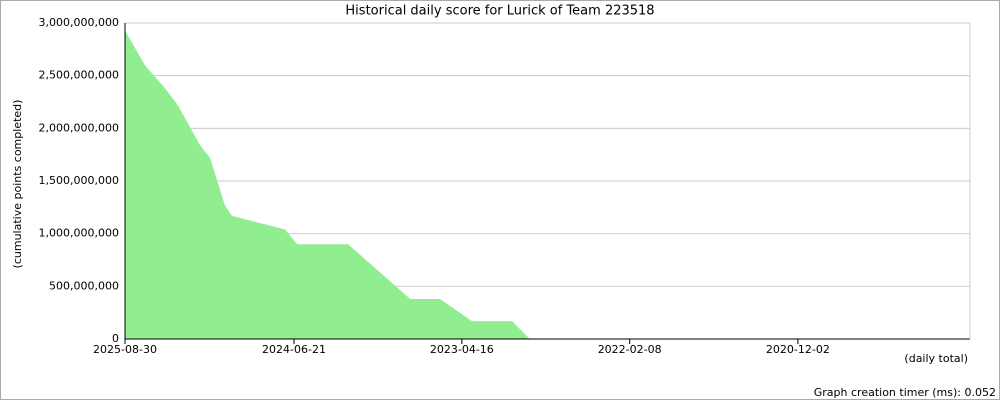 The width and height of the screenshot is (1000, 400). Describe the element at coordinates (630, 349) in the screenshot. I see `x-tick-label: 2022-02-08` at that location.